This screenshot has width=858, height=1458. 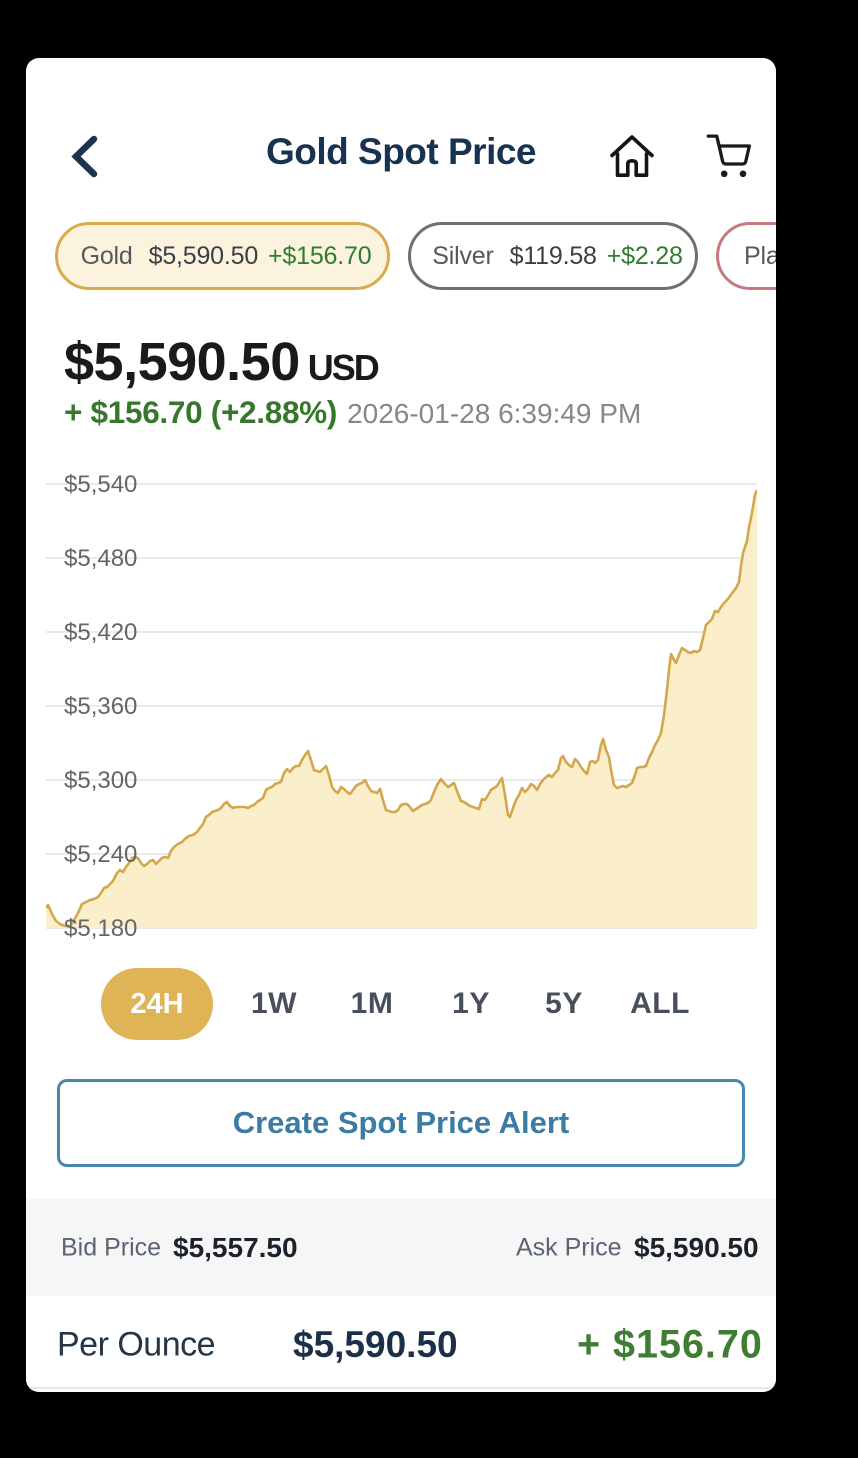 What do you see at coordinates (100, 558) in the screenshot?
I see `svg-text: $5,480` at bounding box center [100, 558].